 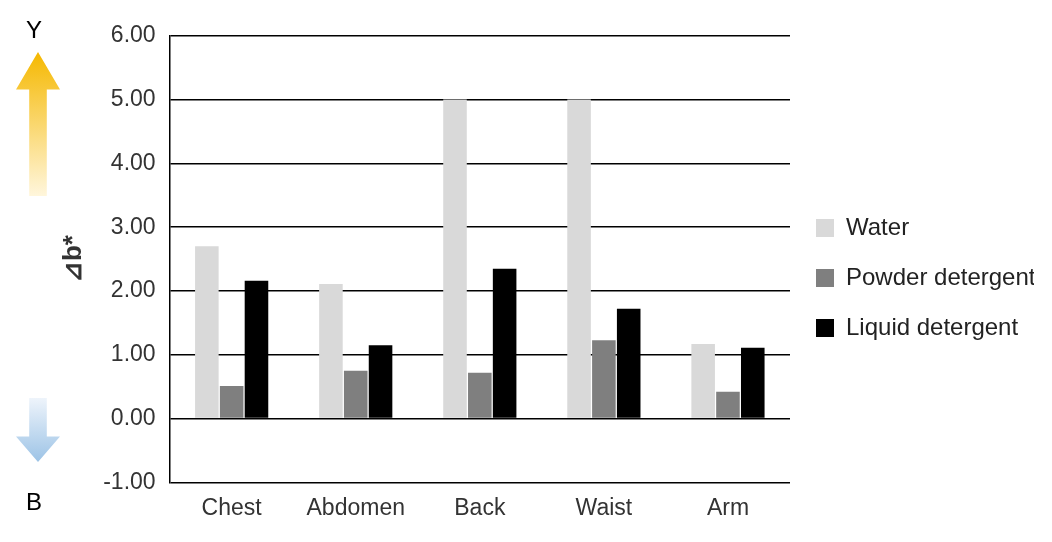 What do you see at coordinates (71, 259) in the screenshot?
I see `y-axis-title: ⊿b*` at bounding box center [71, 259].